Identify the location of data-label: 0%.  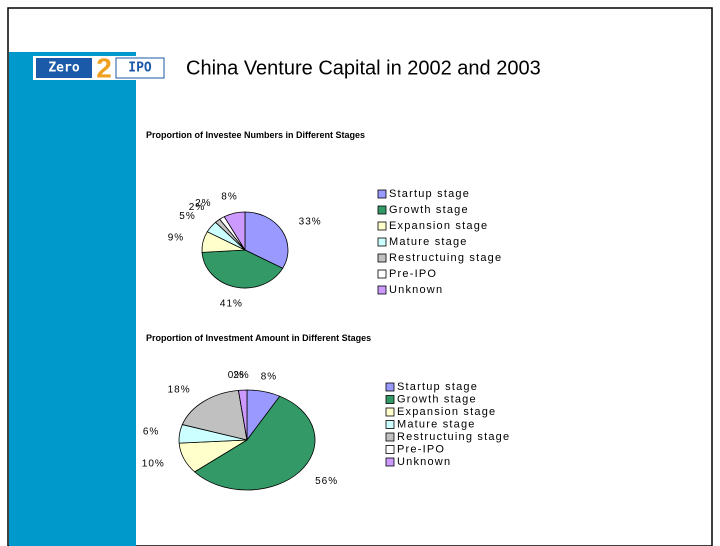
(236, 375).